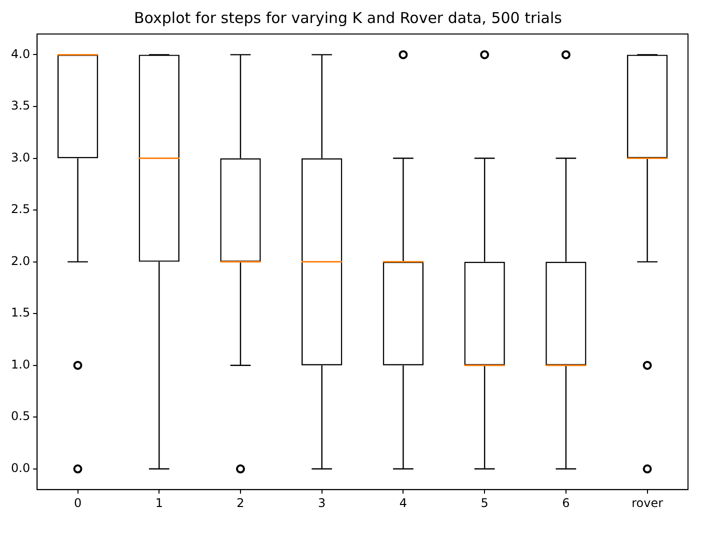  Describe the element at coordinates (20, 209) in the screenshot. I see `y-tick-label: 2.5` at that location.